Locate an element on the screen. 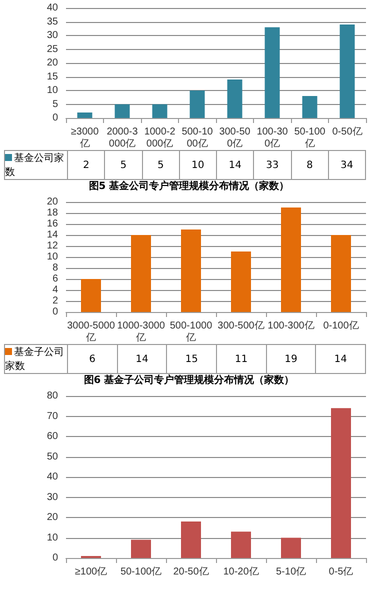 The height and width of the screenshot is (603, 379). data-label: 33 is located at coordinates (272, 165).